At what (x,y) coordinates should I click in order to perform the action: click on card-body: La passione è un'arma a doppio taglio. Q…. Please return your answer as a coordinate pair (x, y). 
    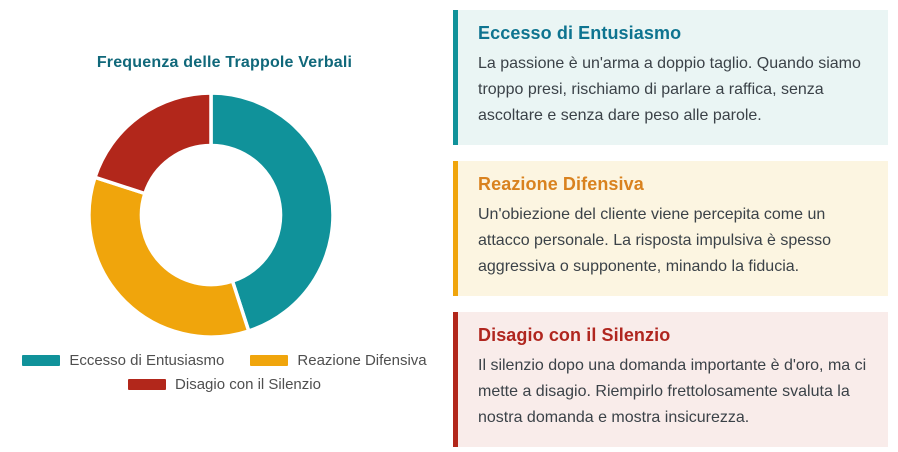
    Looking at the image, I should click on (669, 89).